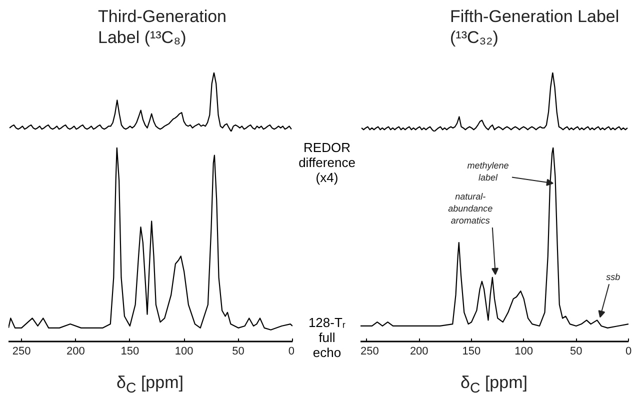  Describe the element at coordinates (470, 208) in the screenshot. I see `annotation: natural-abundance aromatics` at that location.